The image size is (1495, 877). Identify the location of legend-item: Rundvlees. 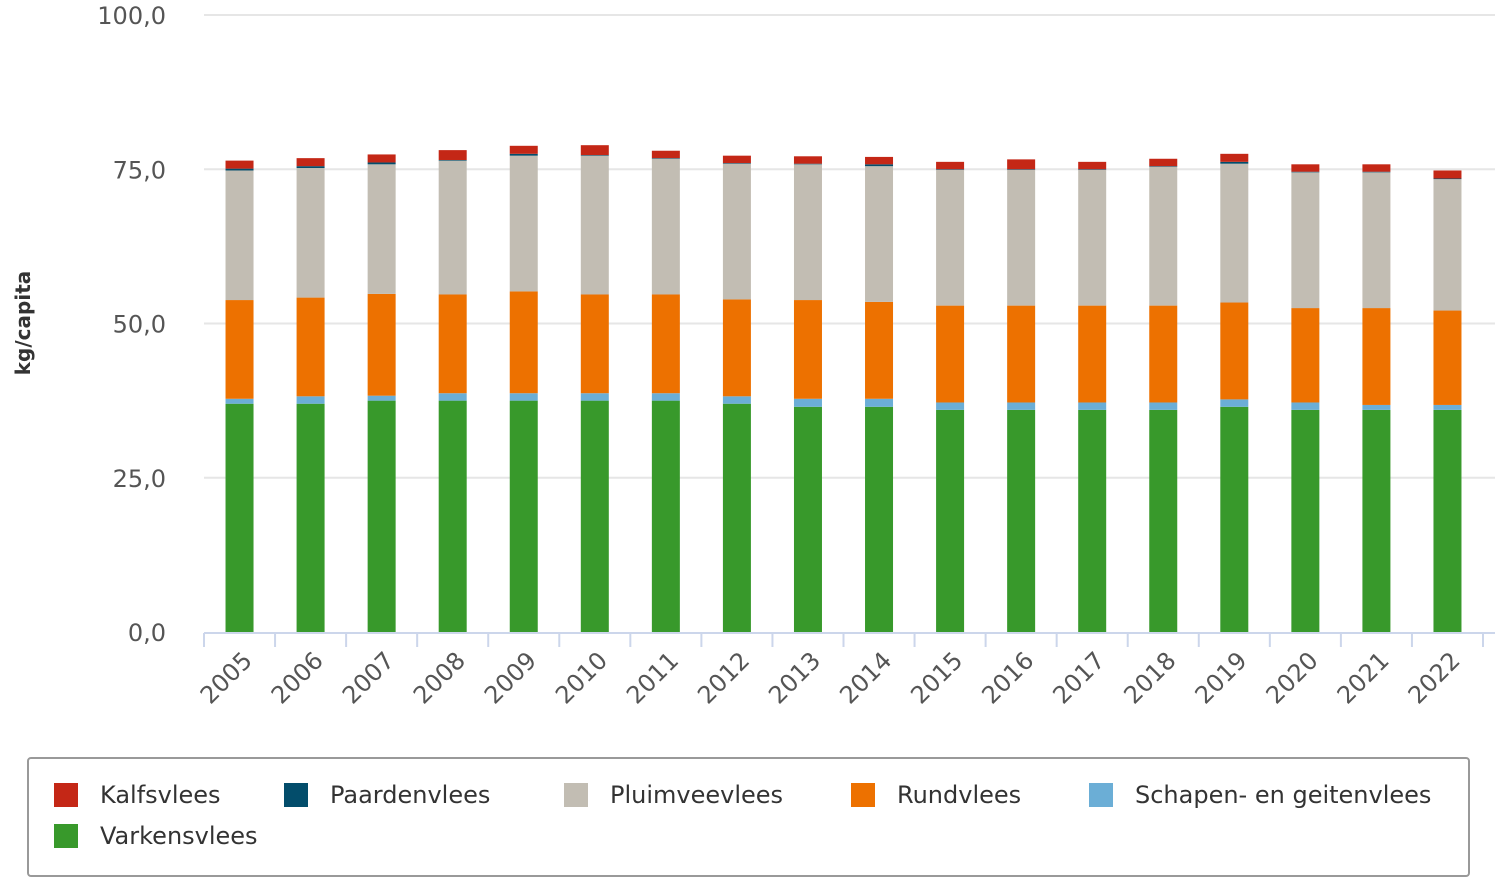
(936, 795).